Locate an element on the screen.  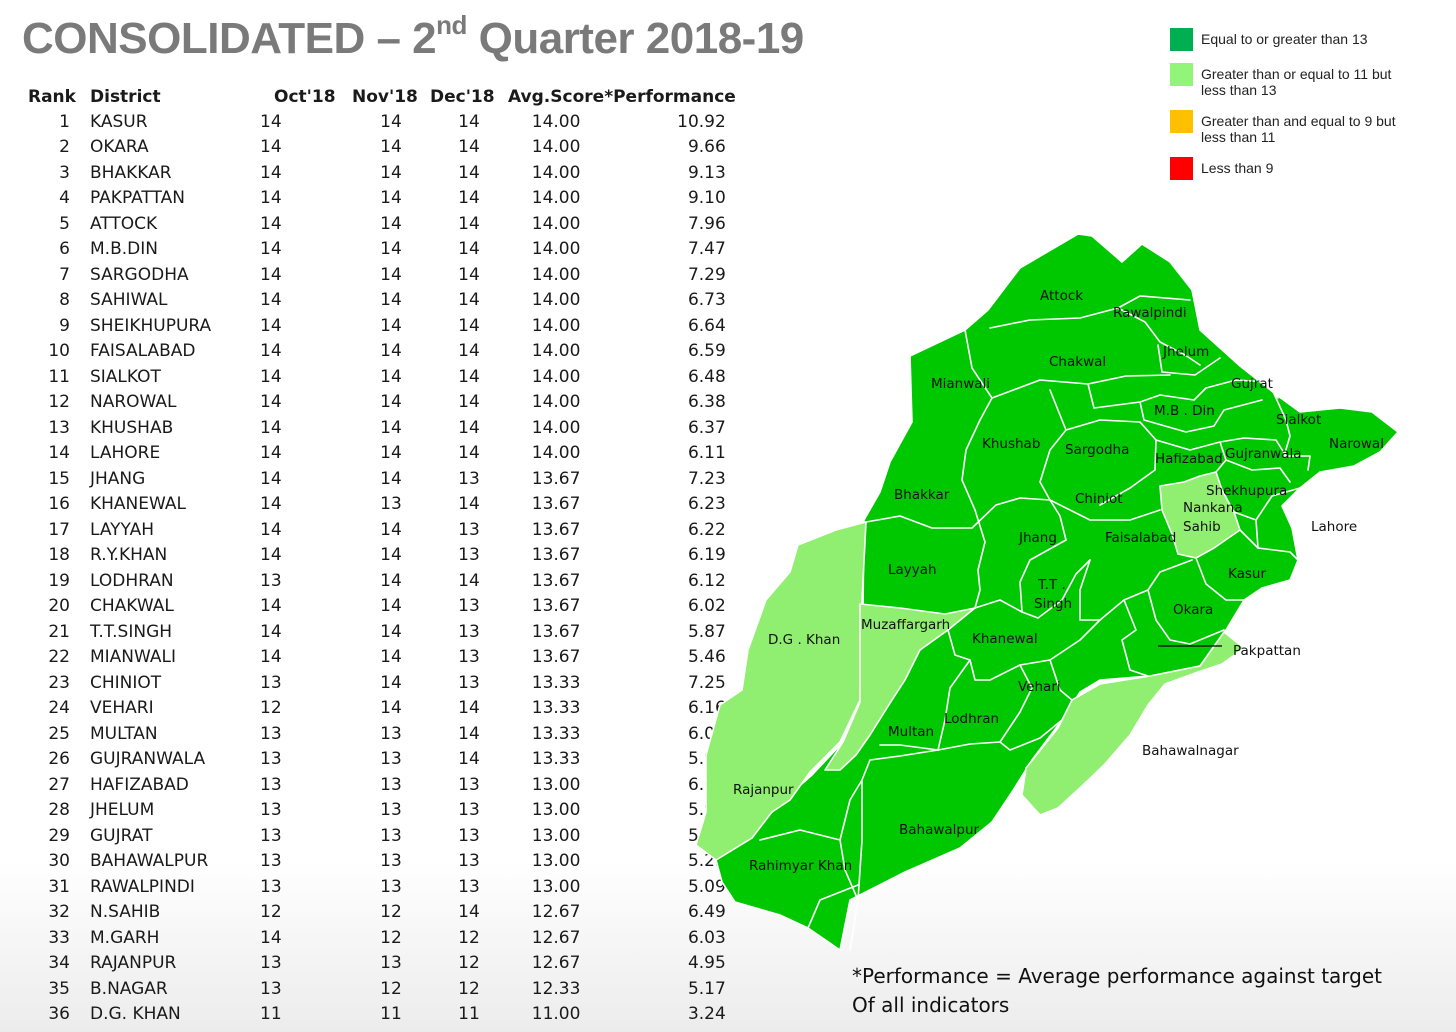
table-row: 14 LAHORE 14 14 14 14.00 6.11 is located at coordinates (378, 454).